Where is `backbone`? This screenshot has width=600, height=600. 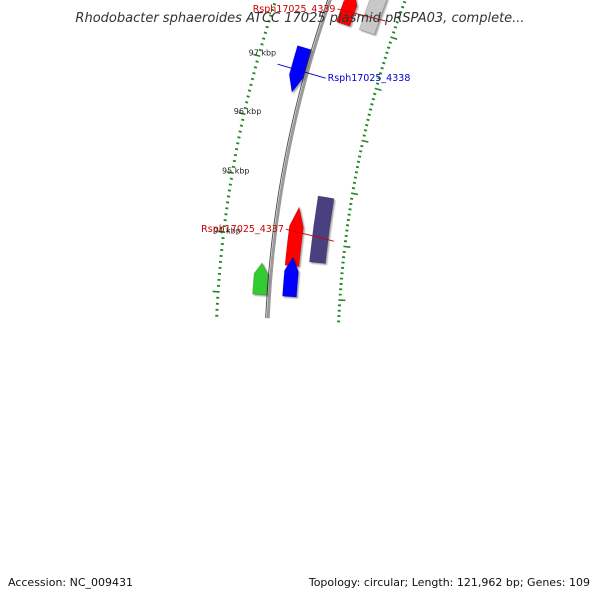 backbone is located at coordinates (298, 159).